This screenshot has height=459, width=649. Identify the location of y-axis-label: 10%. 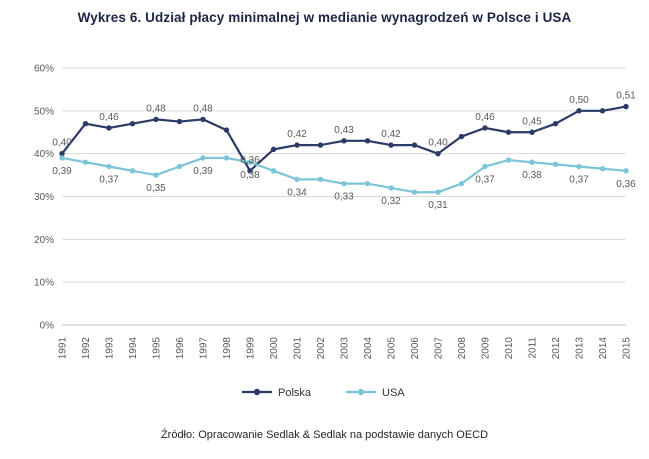
(44, 283).